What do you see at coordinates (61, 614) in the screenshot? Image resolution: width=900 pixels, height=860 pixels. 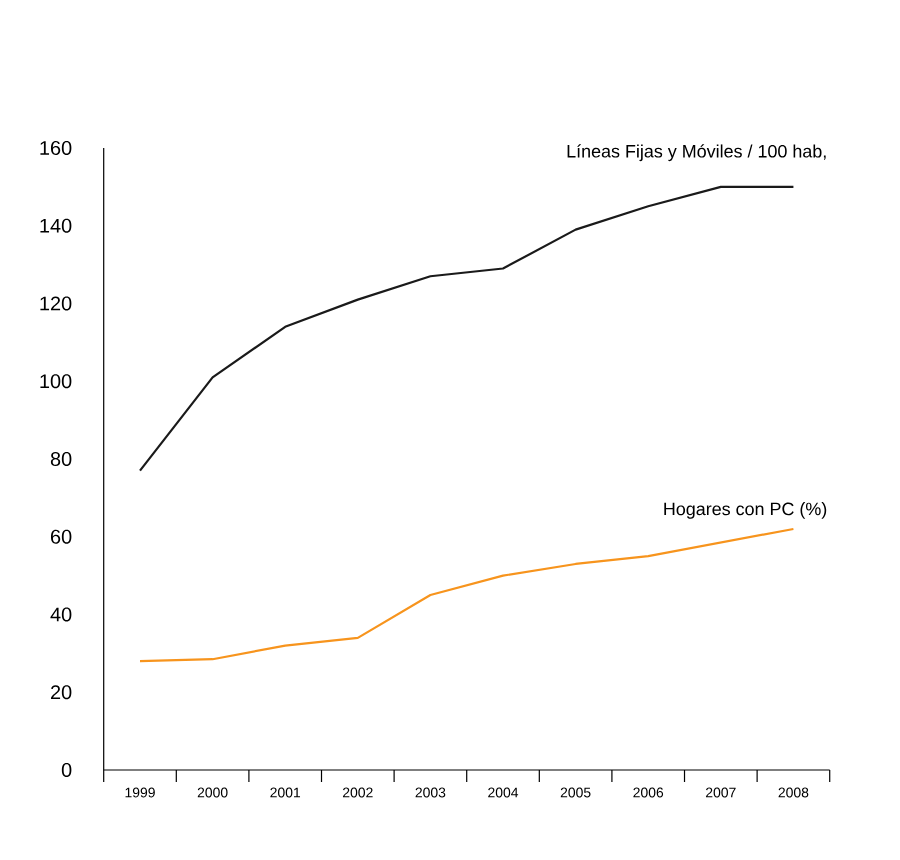 I see `y-tick-label: 40` at bounding box center [61, 614].